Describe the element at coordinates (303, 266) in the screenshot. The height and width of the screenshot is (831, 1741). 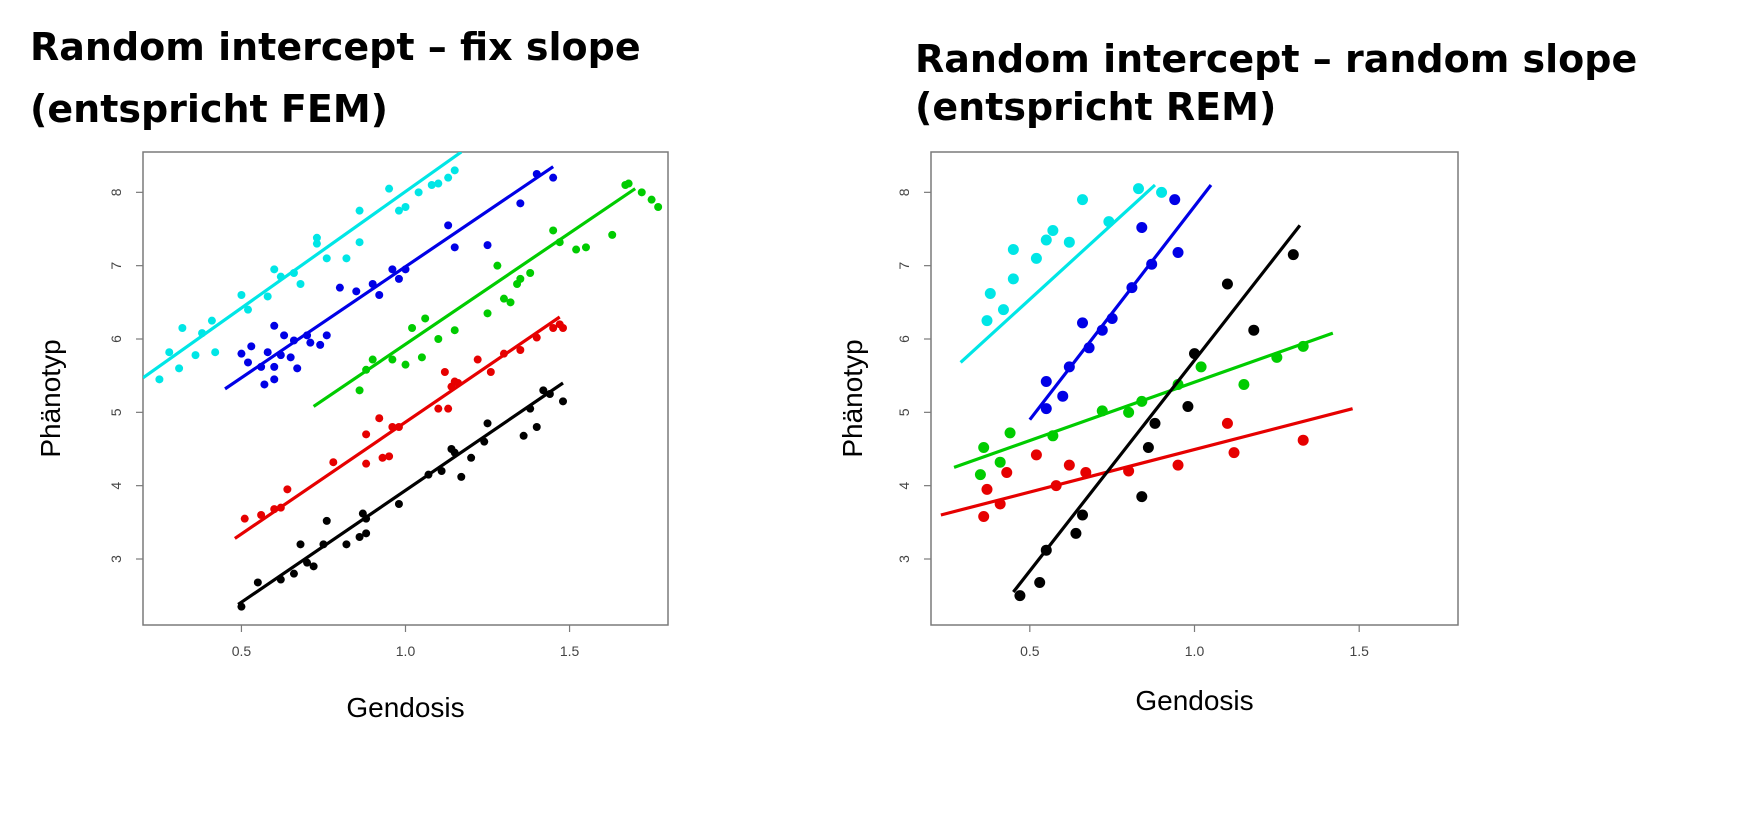
I see `left-series-0-regression-line` at that location.